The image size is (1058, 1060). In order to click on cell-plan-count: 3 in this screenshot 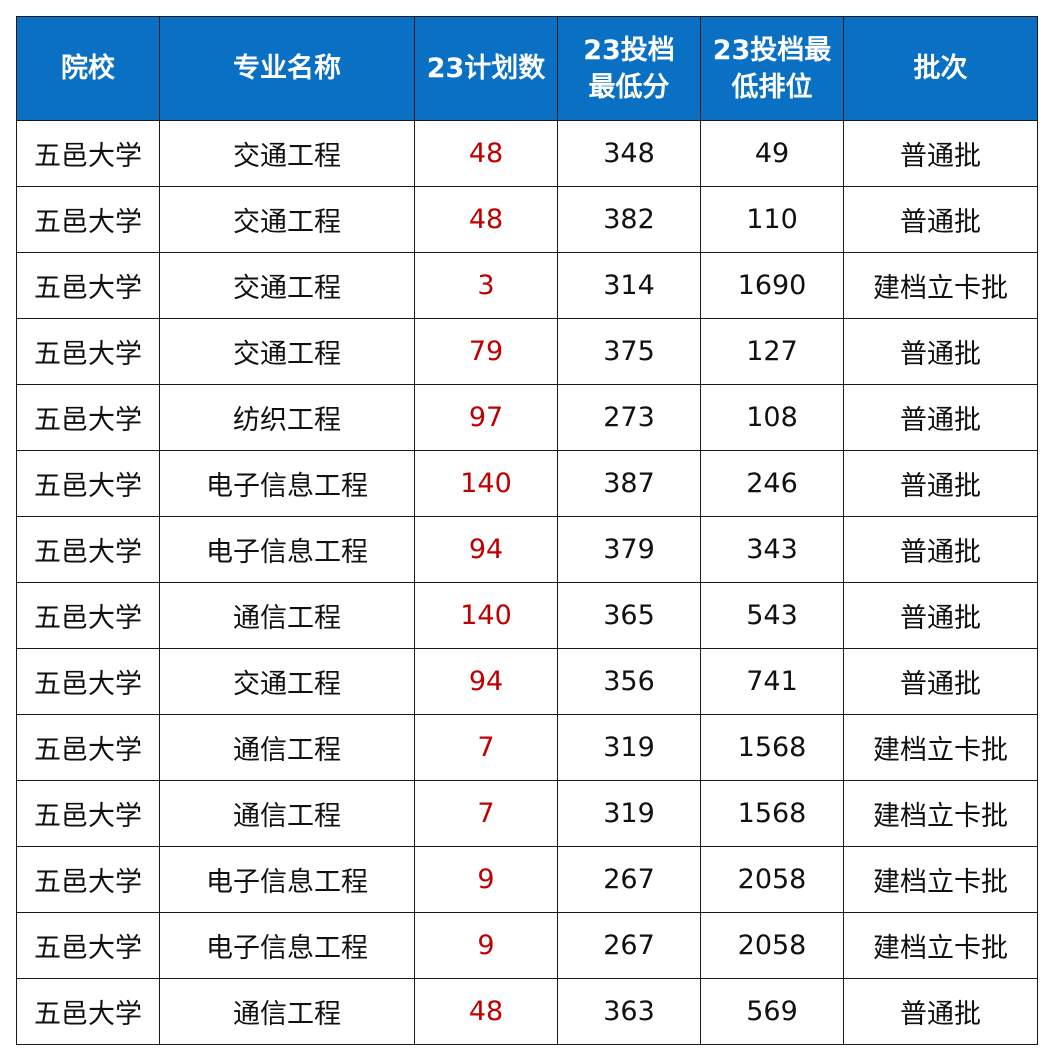, I will do `click(486, 285)`.